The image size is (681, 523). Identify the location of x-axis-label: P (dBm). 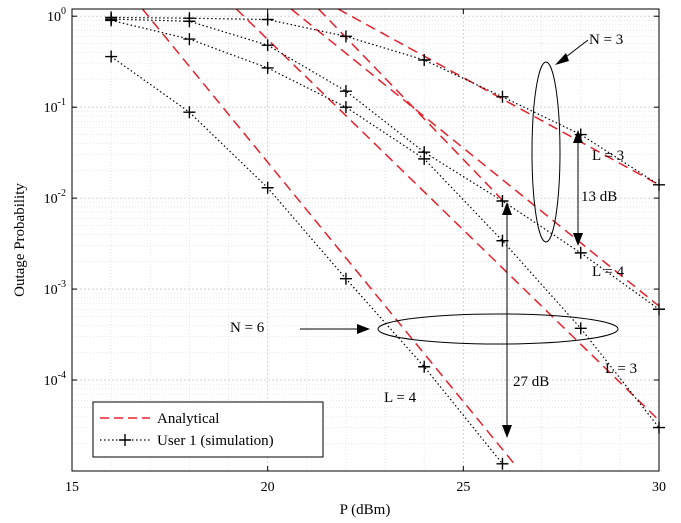
(365, 510).